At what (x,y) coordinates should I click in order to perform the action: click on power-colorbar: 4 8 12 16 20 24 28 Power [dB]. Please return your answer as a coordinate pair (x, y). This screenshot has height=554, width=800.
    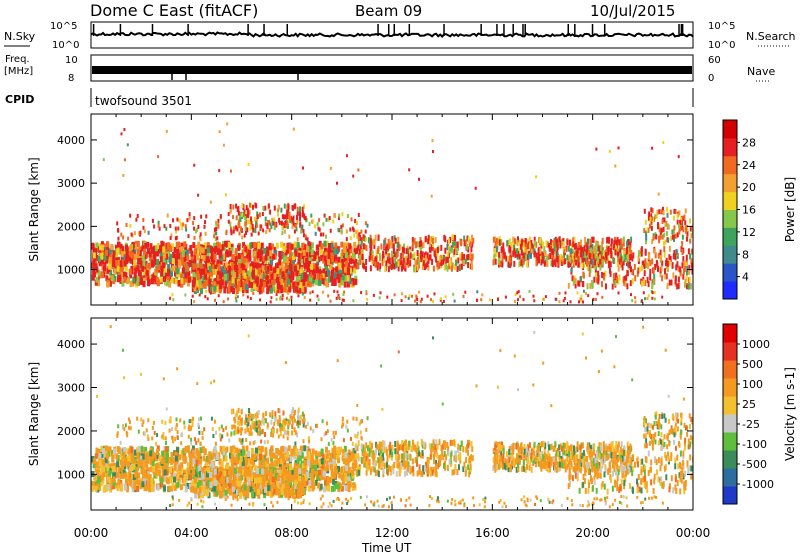
    Looking at the image, I should click on (759, 209).